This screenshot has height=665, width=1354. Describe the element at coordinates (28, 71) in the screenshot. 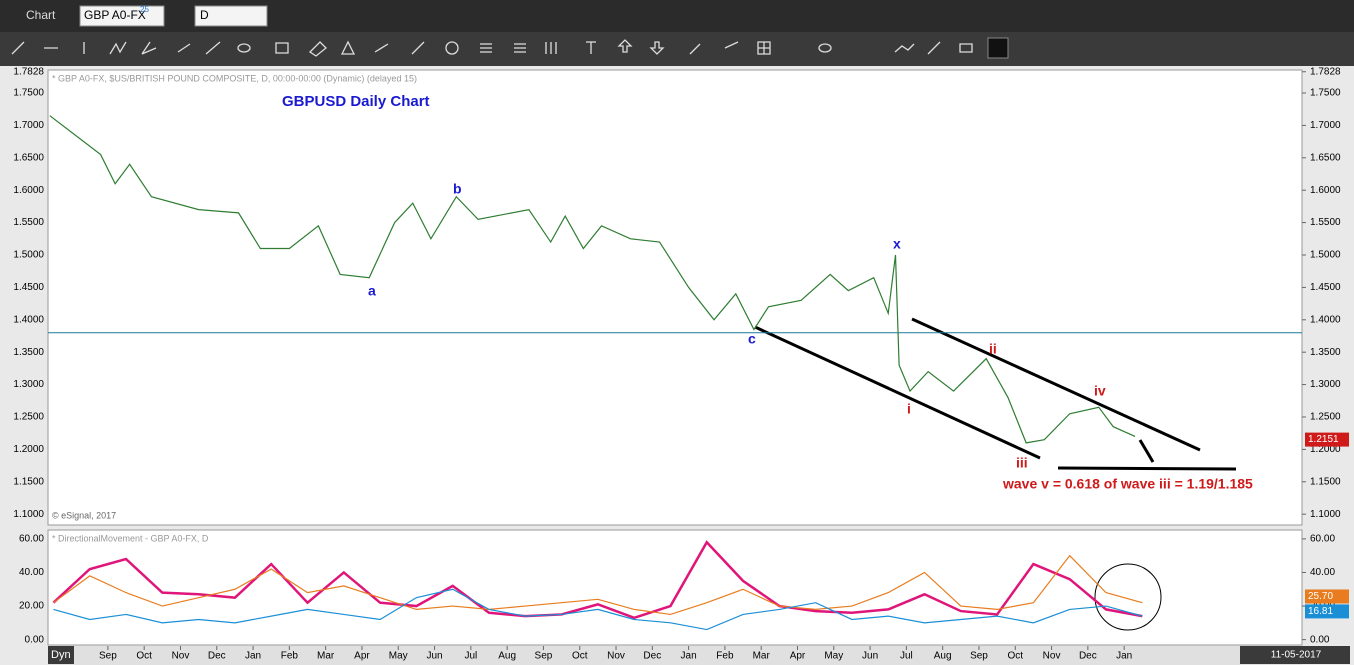

I see `y-tick-label: 1.7828` at that location.